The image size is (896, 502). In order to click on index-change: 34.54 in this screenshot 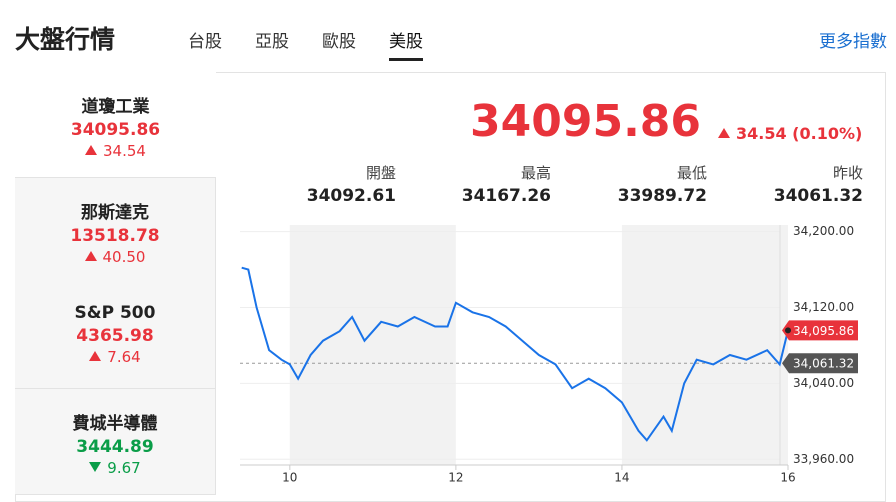, I will do `click(115, 151)`.